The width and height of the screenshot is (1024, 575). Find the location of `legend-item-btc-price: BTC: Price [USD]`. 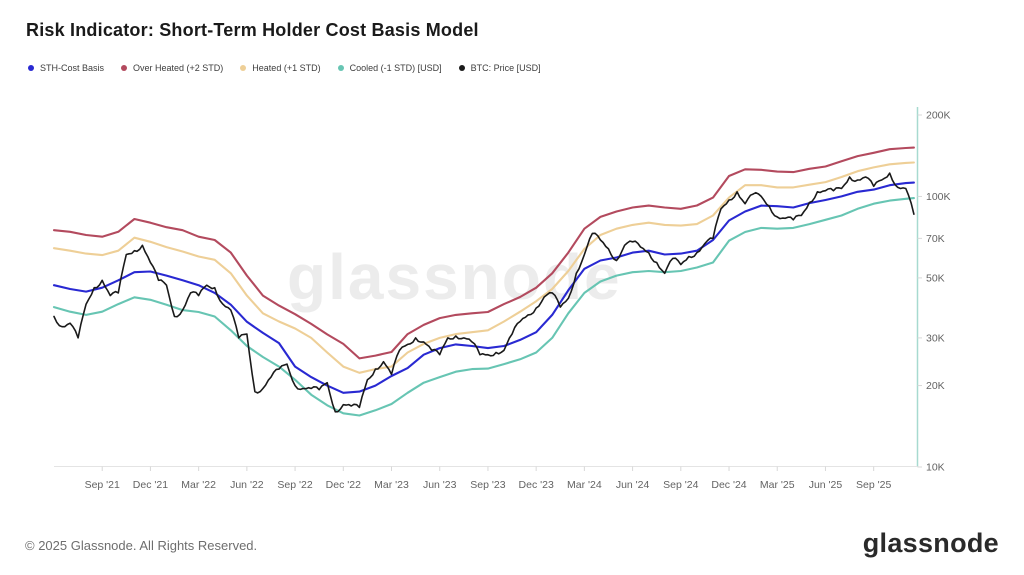

legend-item-btc-price: BTC: Price [USD] is located at coordinates (499, 68).